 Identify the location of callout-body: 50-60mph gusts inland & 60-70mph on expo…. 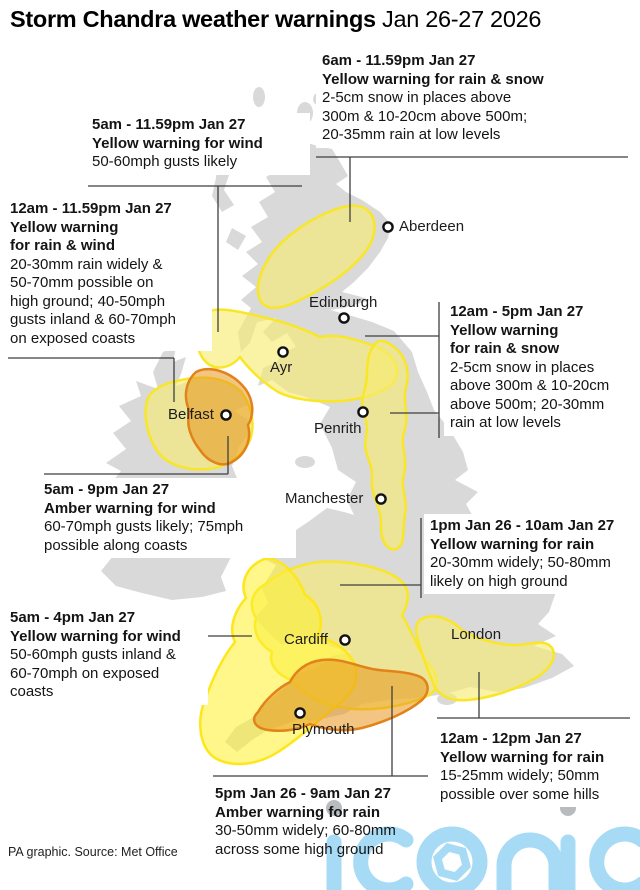
(93, 673).